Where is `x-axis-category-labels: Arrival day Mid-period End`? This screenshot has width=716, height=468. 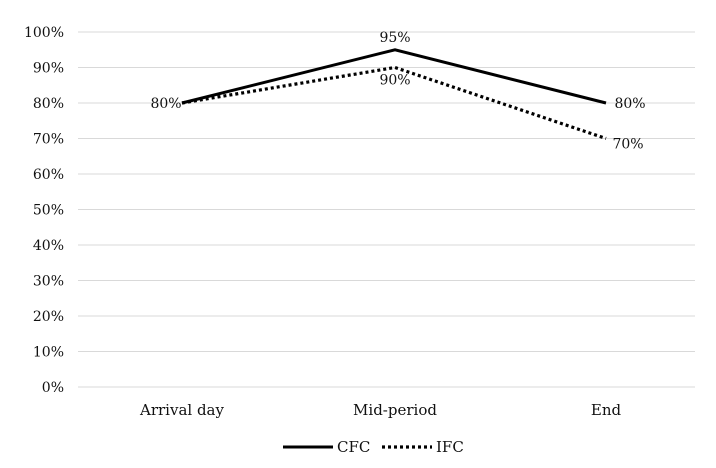
x-axis-category-labels: Arrival day Mid-period End is located at coordinates (380, 410).